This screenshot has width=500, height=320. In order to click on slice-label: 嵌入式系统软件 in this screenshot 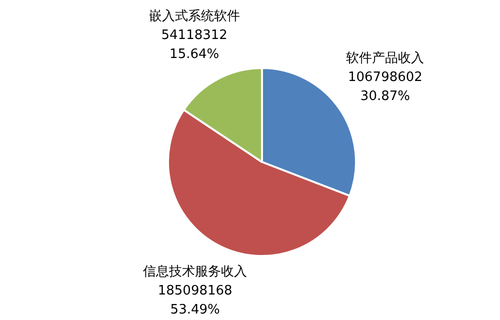, I will do `click(194, 16)`.